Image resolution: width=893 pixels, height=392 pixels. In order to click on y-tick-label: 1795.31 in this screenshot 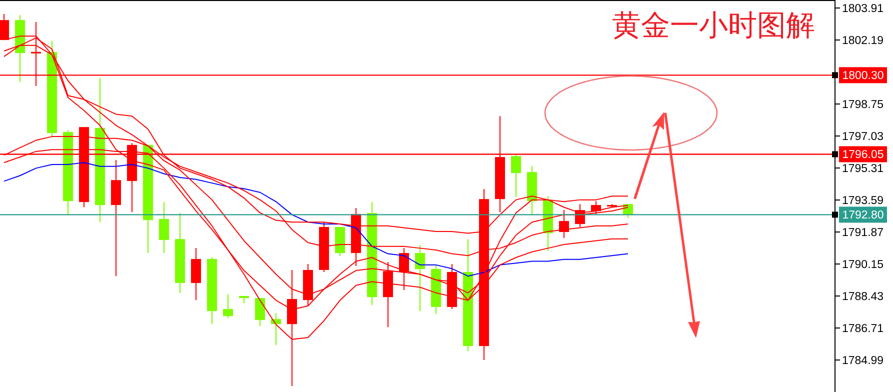, I will do `click(863, 169)`.